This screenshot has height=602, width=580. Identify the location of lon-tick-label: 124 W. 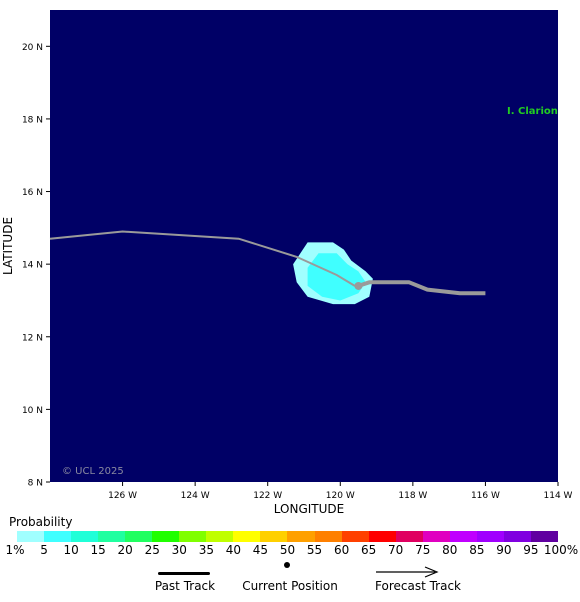
(195, 496).